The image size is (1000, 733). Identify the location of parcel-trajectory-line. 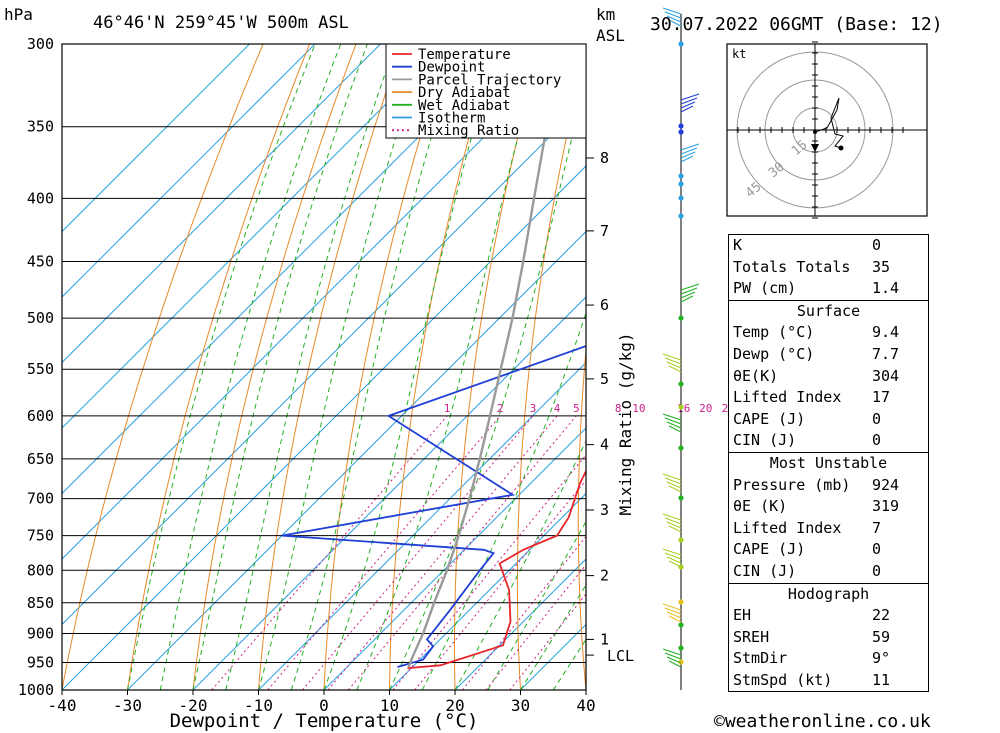
(486, 356).